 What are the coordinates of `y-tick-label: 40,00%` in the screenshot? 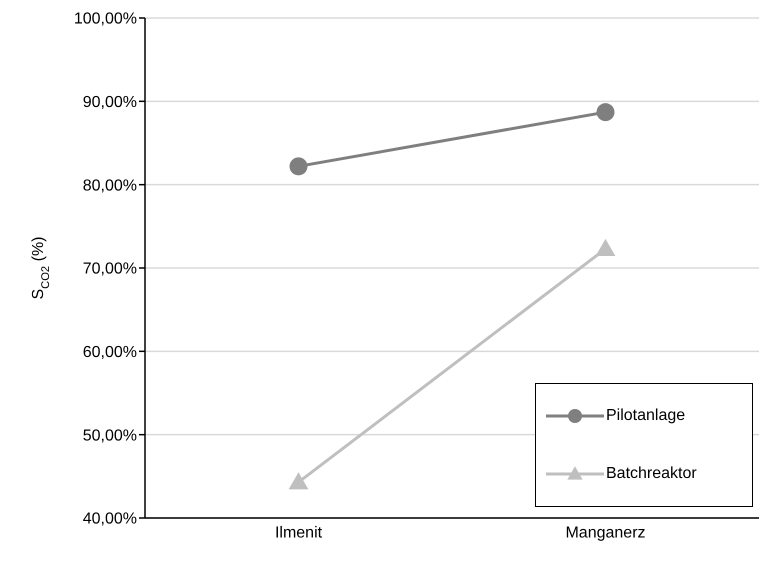 It's located at (109, 519).